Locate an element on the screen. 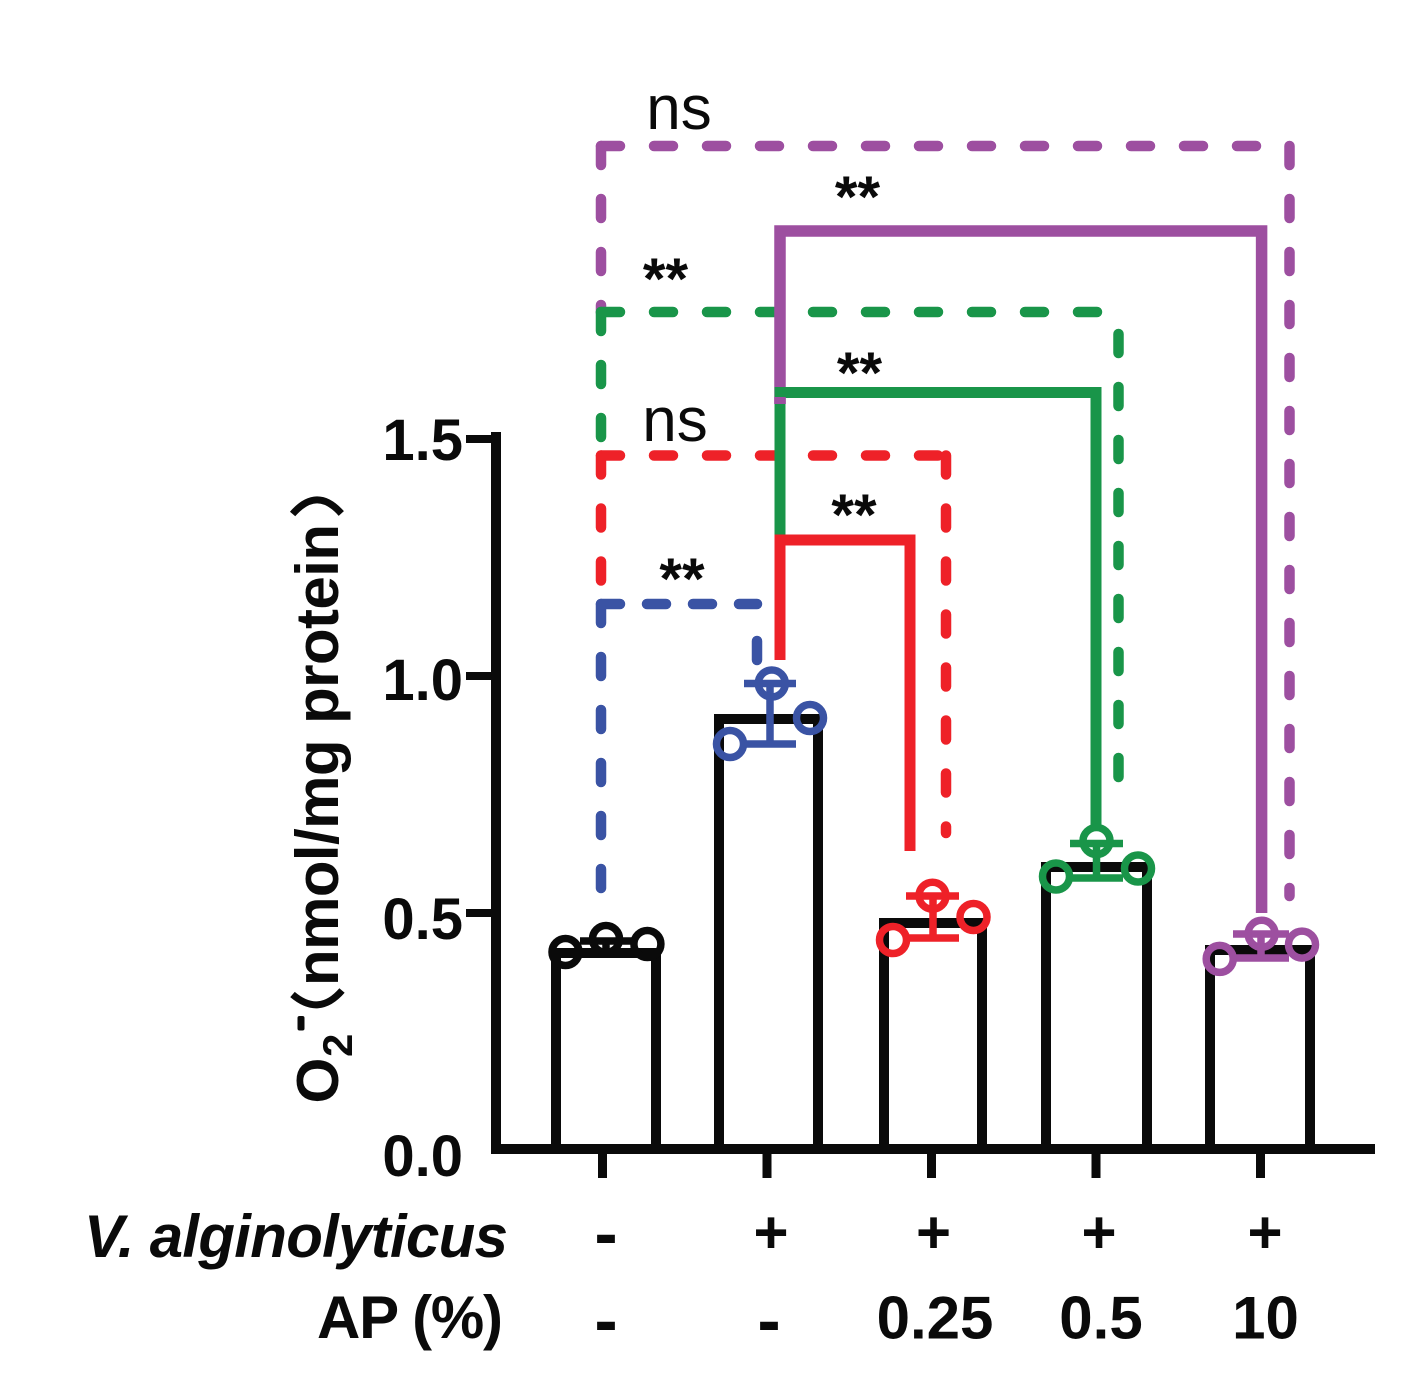  svg-text: nmol/mg protein is located at coordinates (317, 755).